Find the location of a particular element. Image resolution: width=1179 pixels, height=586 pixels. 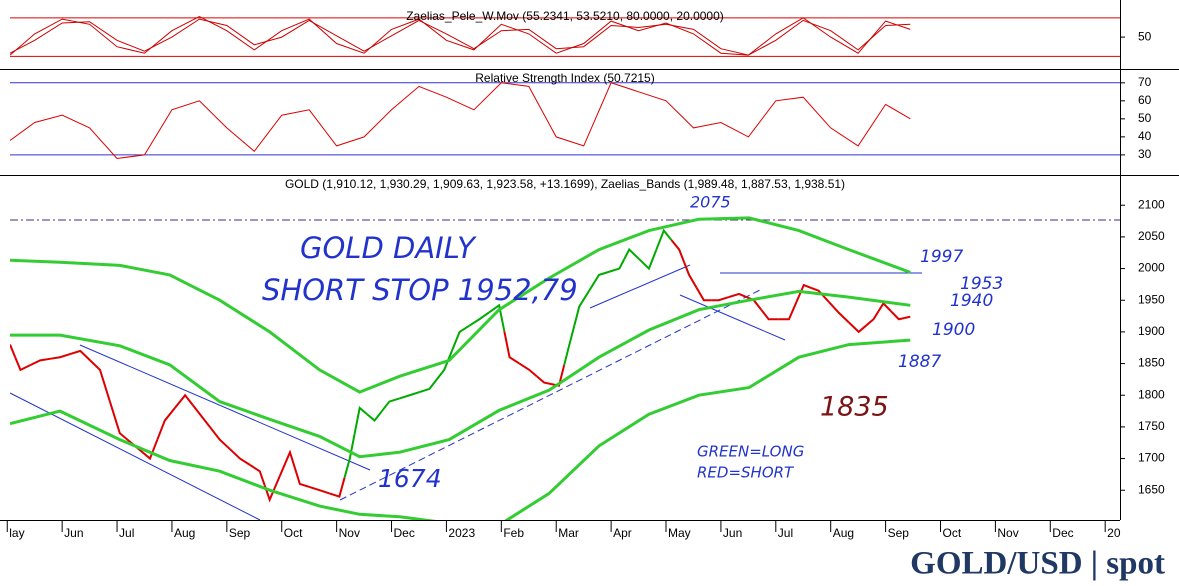

x-tick-label: 20 is located at coordinates (1114, 533).